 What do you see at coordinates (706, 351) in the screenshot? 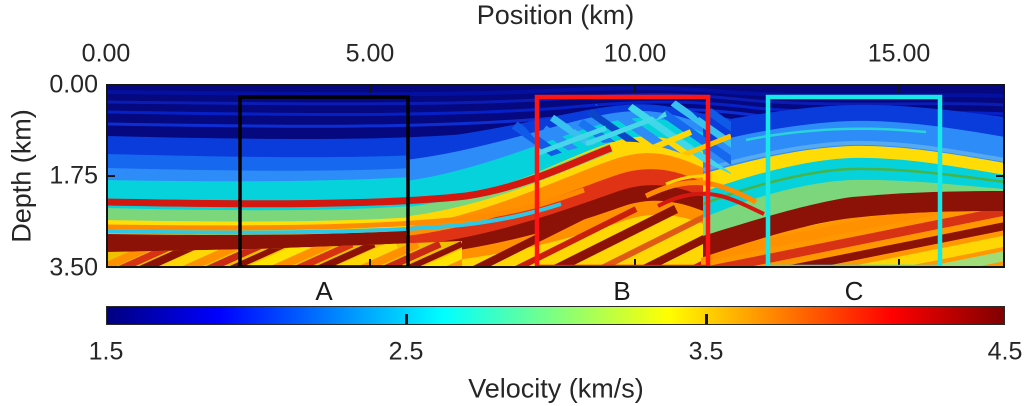
I see `colorbar-label-3-5: 3.5` at bounding box center [706, 351].